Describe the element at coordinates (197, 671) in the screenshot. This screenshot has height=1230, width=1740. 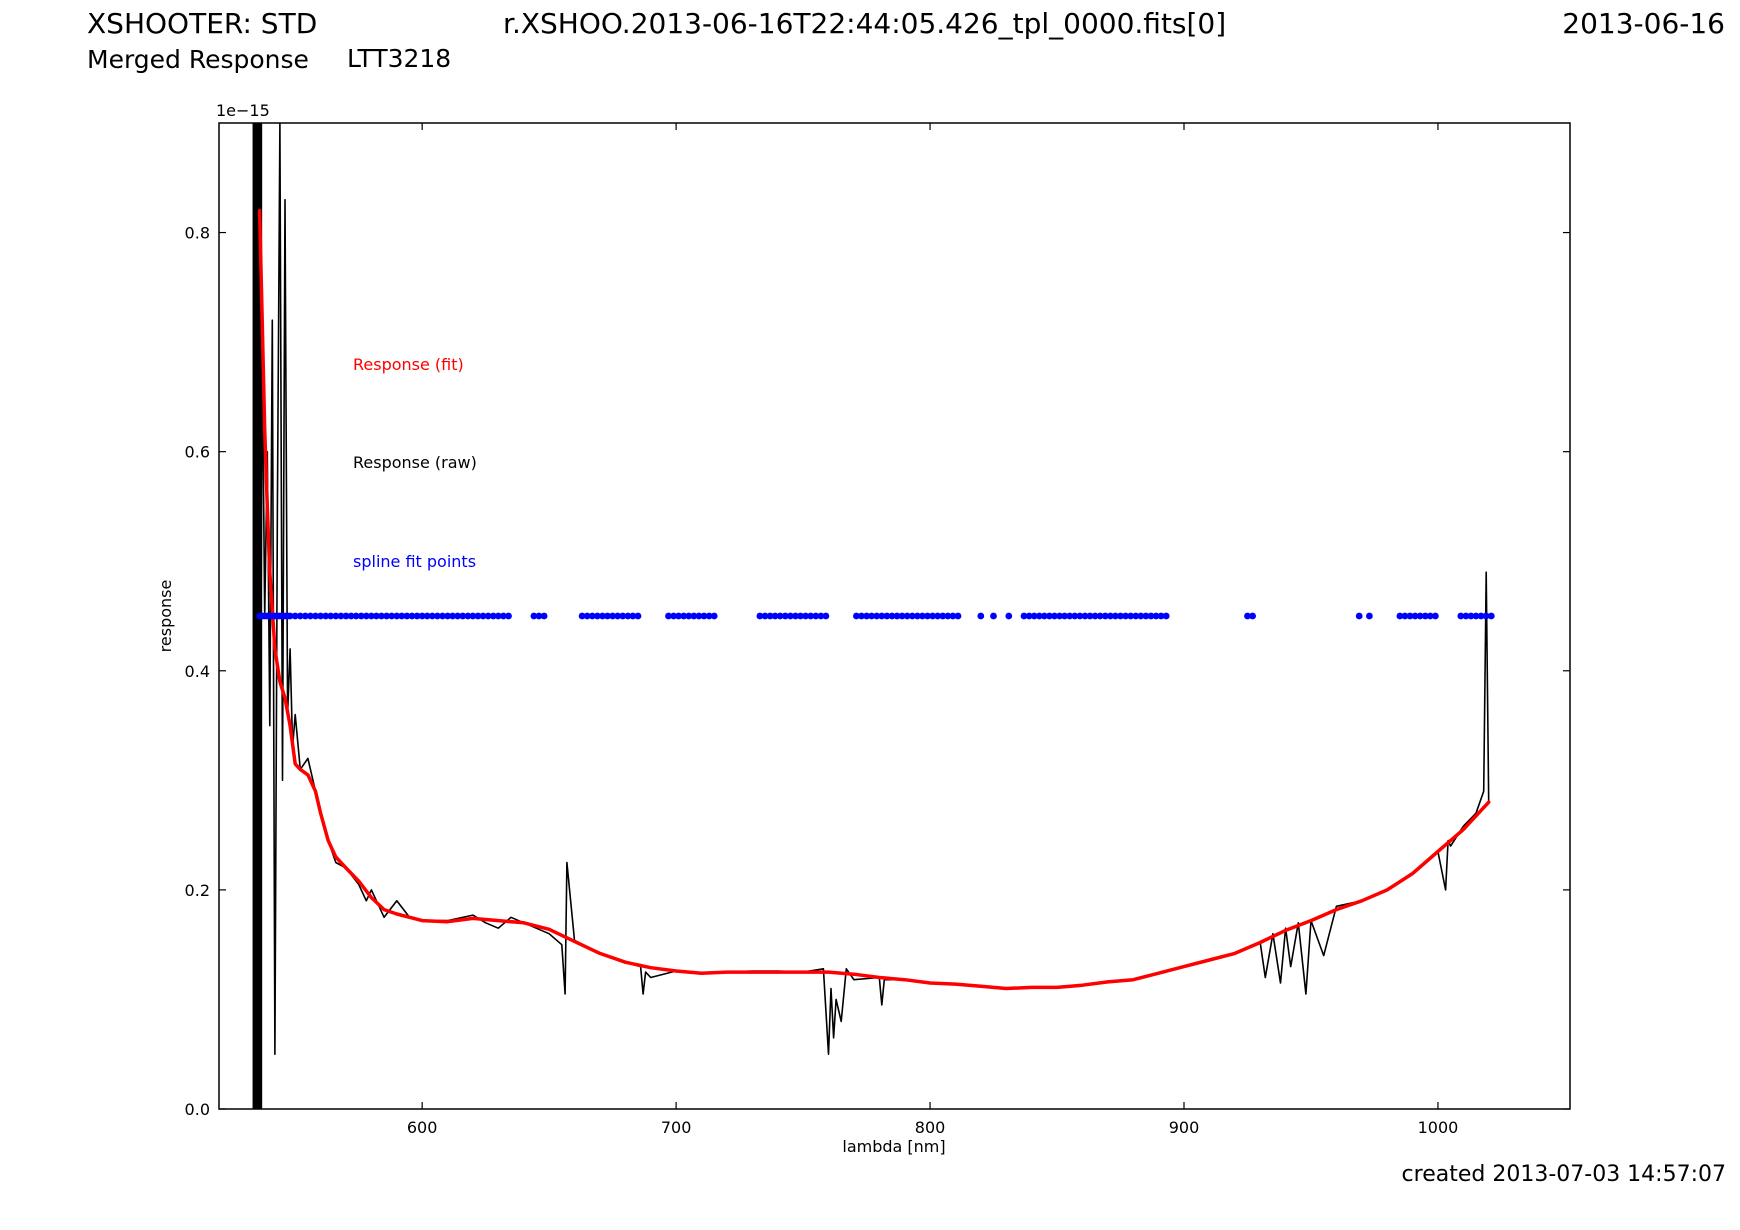
I see `y-tick-label: 0.4` at that location.